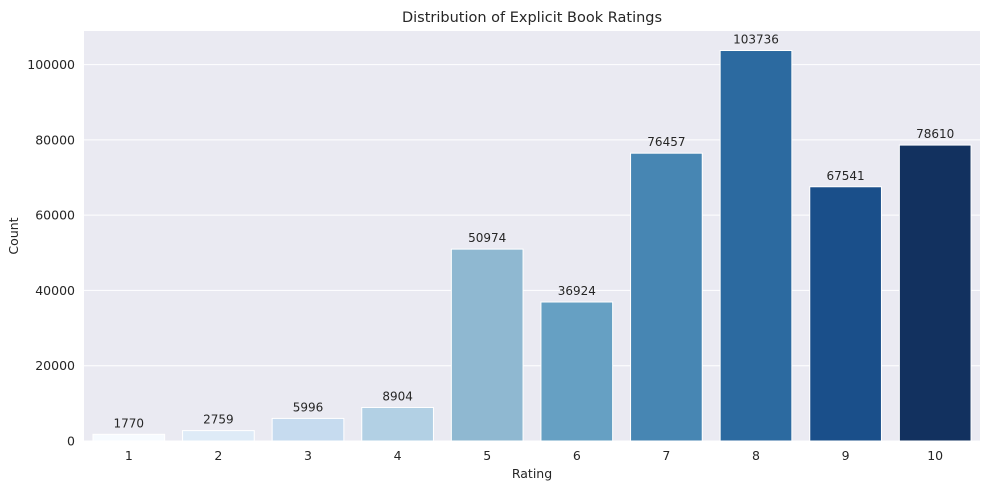  Describe the element at coordinates (532, 18) in the screenshot. I see `chart-title: Distribution of Explicit Book Ratings` at that location.